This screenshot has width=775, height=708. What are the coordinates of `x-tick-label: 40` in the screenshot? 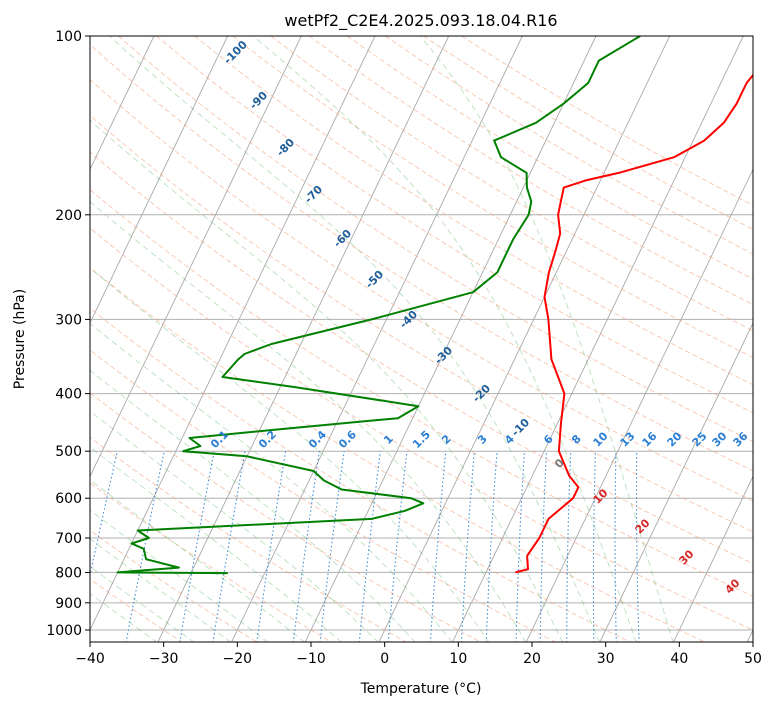 It's located at (679, 659).